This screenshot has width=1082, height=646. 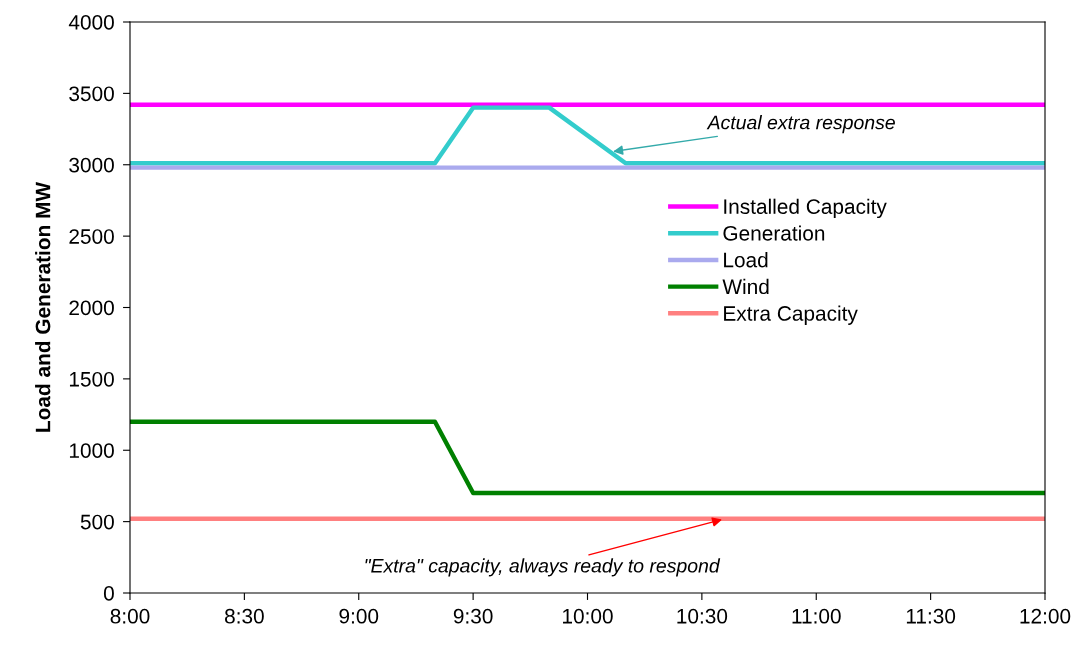 I want to click on y-axis-title: Load and Generation MW, so click(x=43, y=306).